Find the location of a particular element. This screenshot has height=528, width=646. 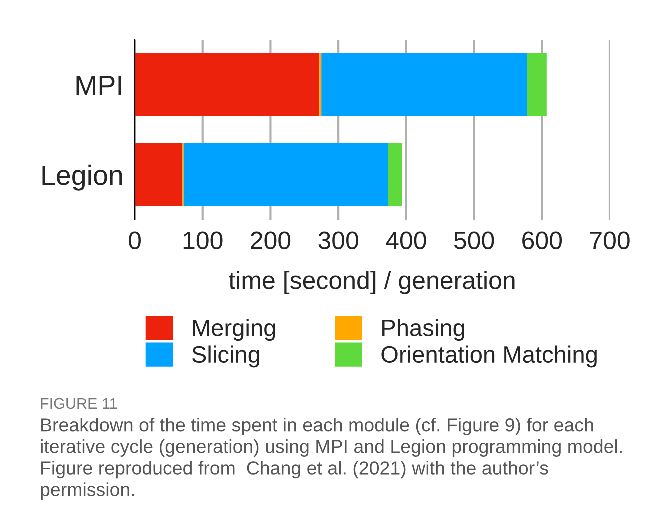

caption: FIGURE 11 is located at coordinates (79, 404).